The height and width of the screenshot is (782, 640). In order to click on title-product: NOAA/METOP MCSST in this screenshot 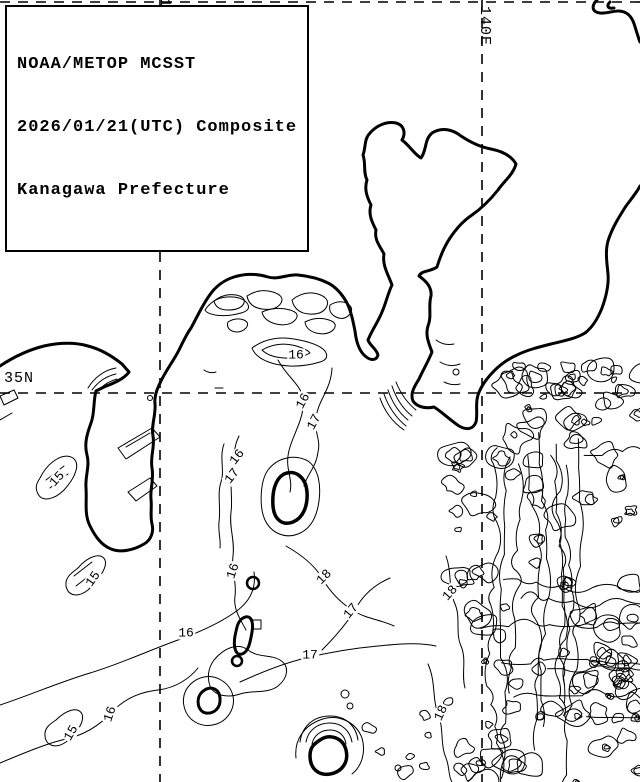, I will do `click(107, 64)`.